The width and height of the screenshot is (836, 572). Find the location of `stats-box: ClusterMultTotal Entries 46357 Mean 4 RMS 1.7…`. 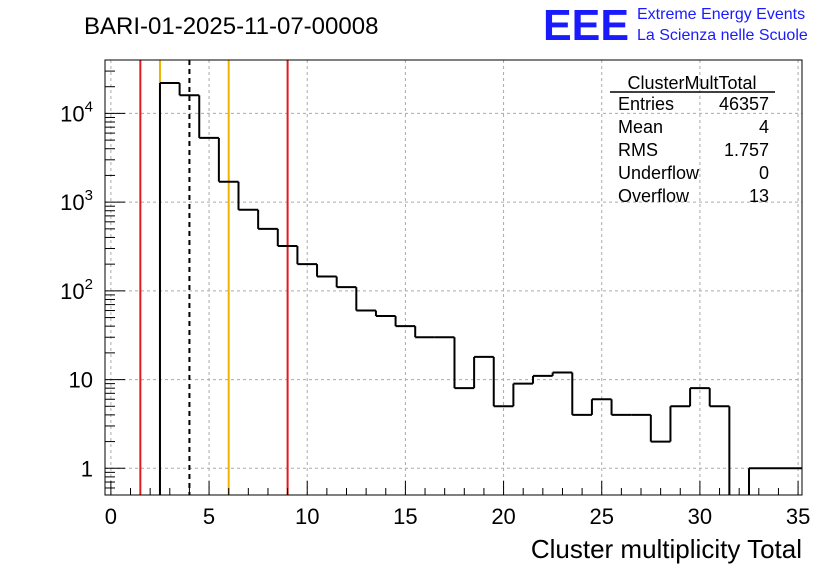

stats-box: ClusterMultTotal Entries 46357 Mean 4 RMS 1.7… is located at coordinates (692, 139).